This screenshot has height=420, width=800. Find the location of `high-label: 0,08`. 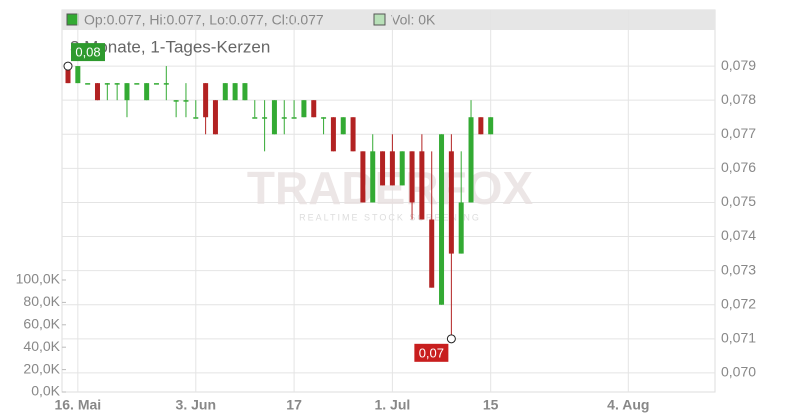

high-label: 0,08 is located at coordinates (87, 52).